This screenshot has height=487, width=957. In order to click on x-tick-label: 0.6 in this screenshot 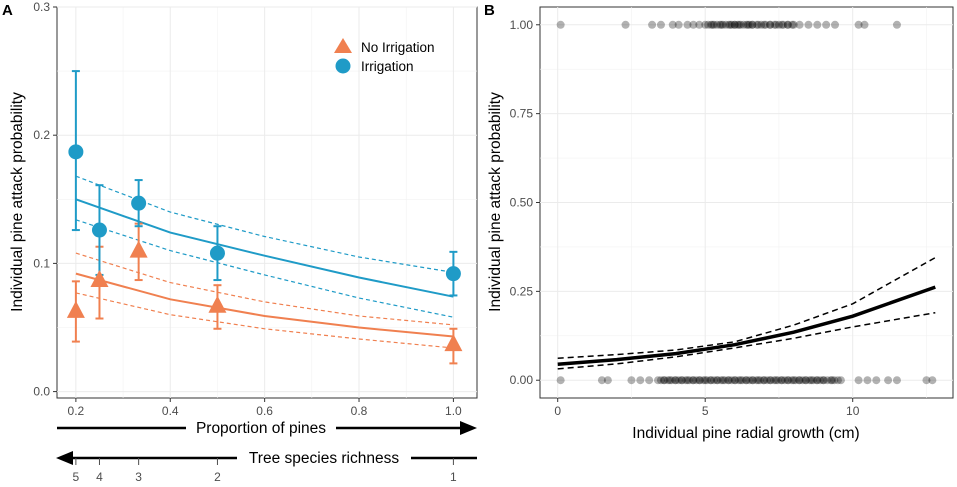, I will do `click(264, 411)`.